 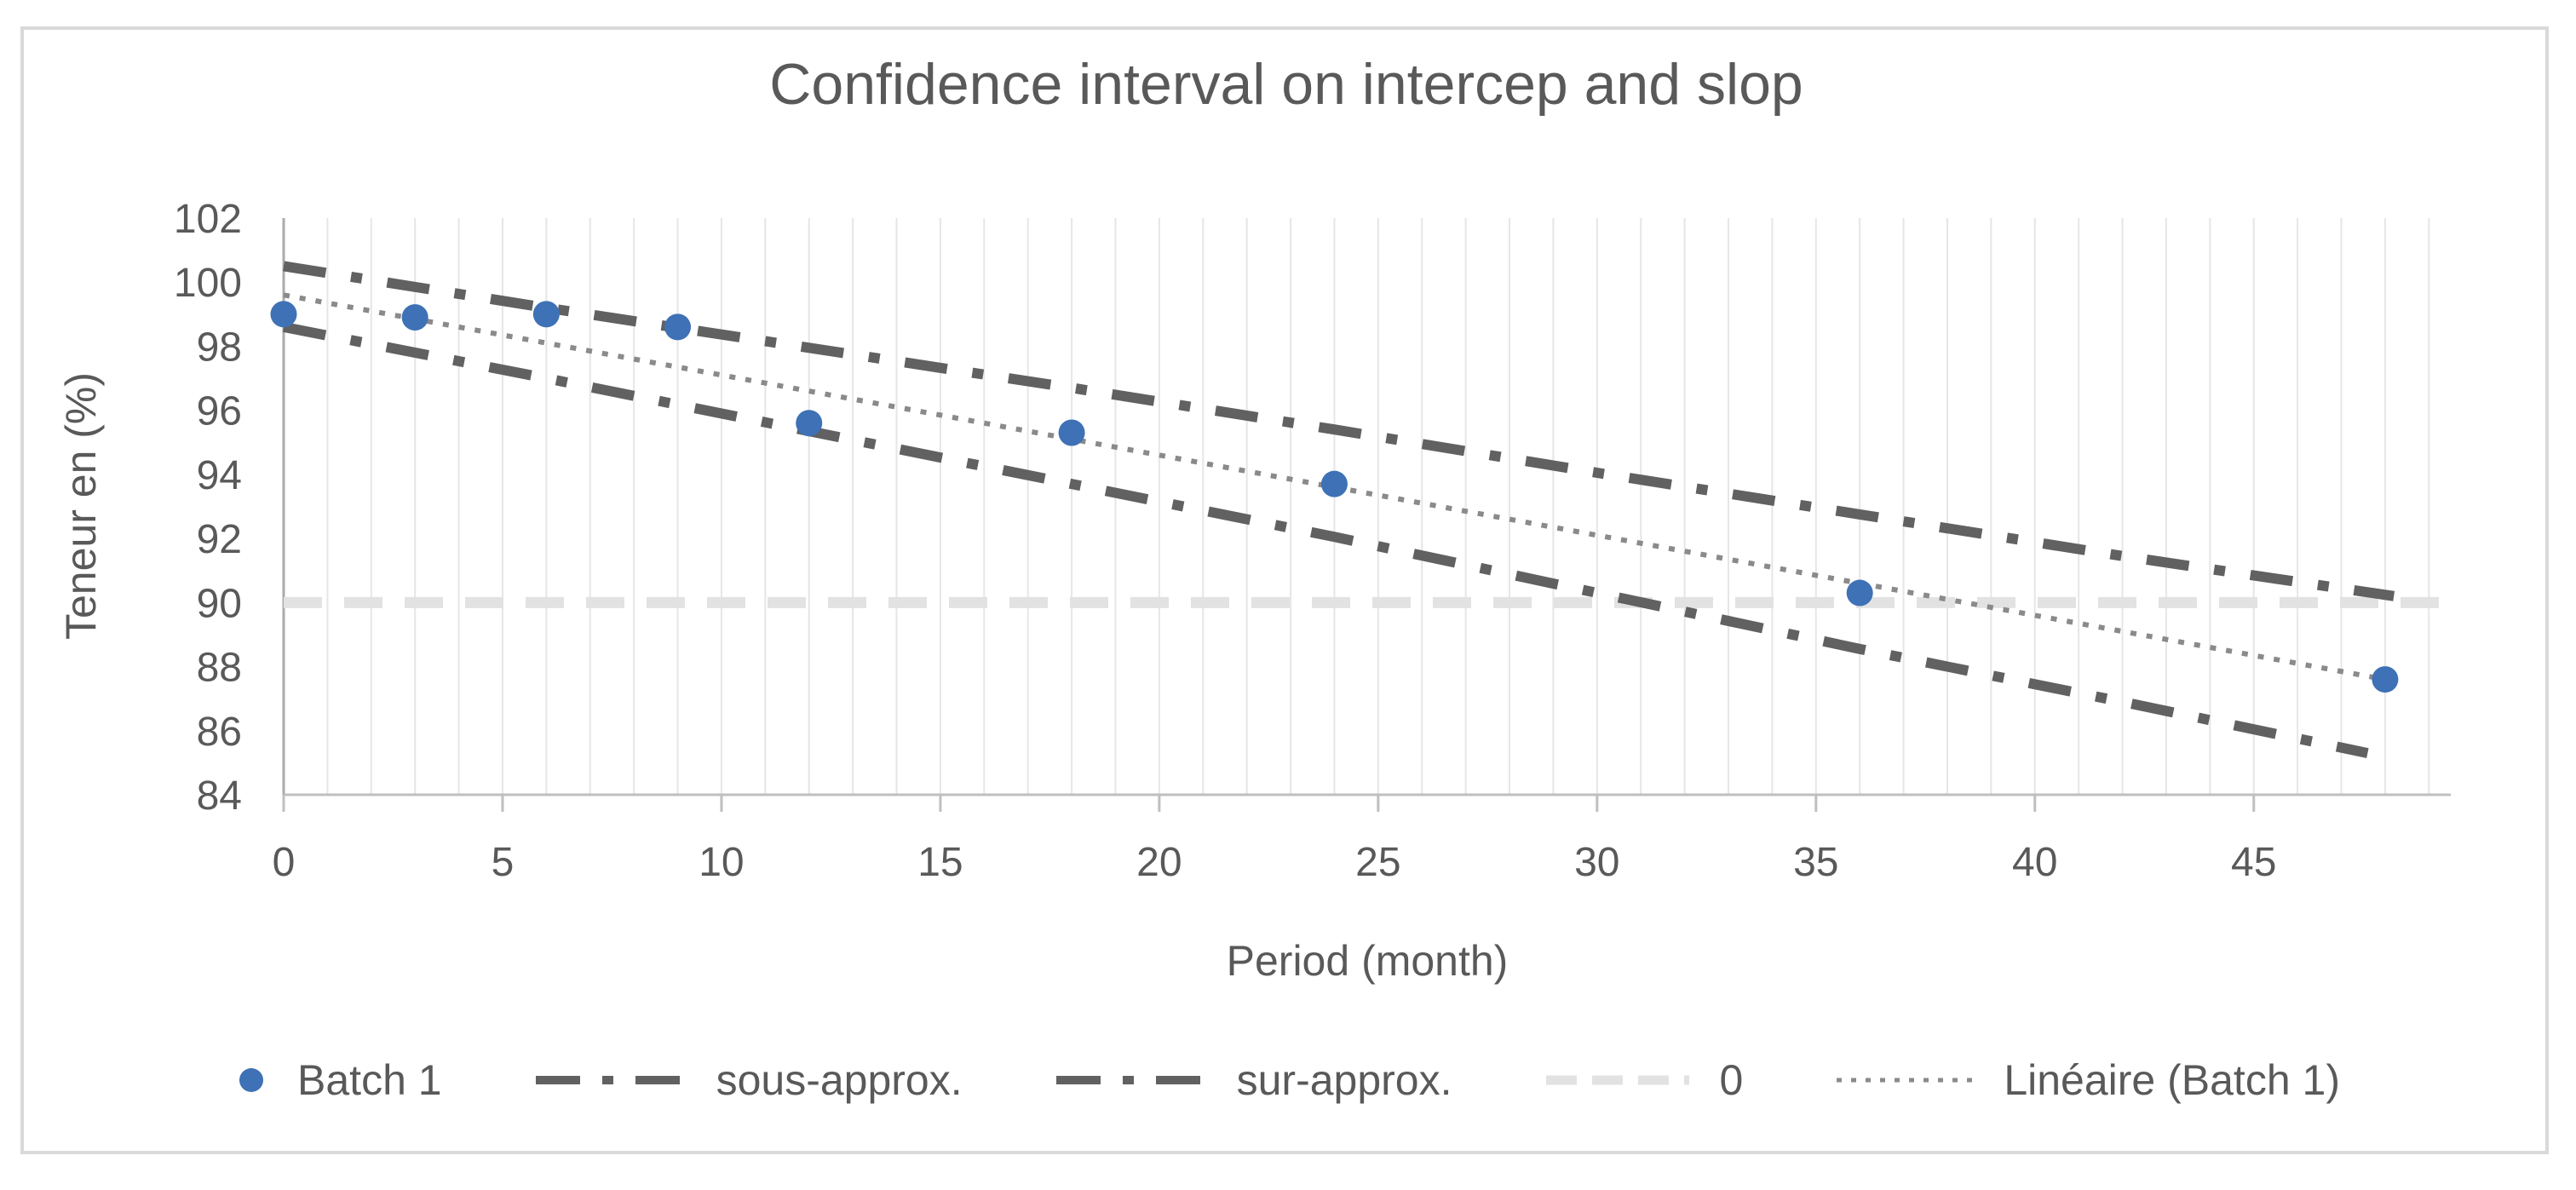 I want to click on legend-label: 0, so click(x=1732, y=1080).